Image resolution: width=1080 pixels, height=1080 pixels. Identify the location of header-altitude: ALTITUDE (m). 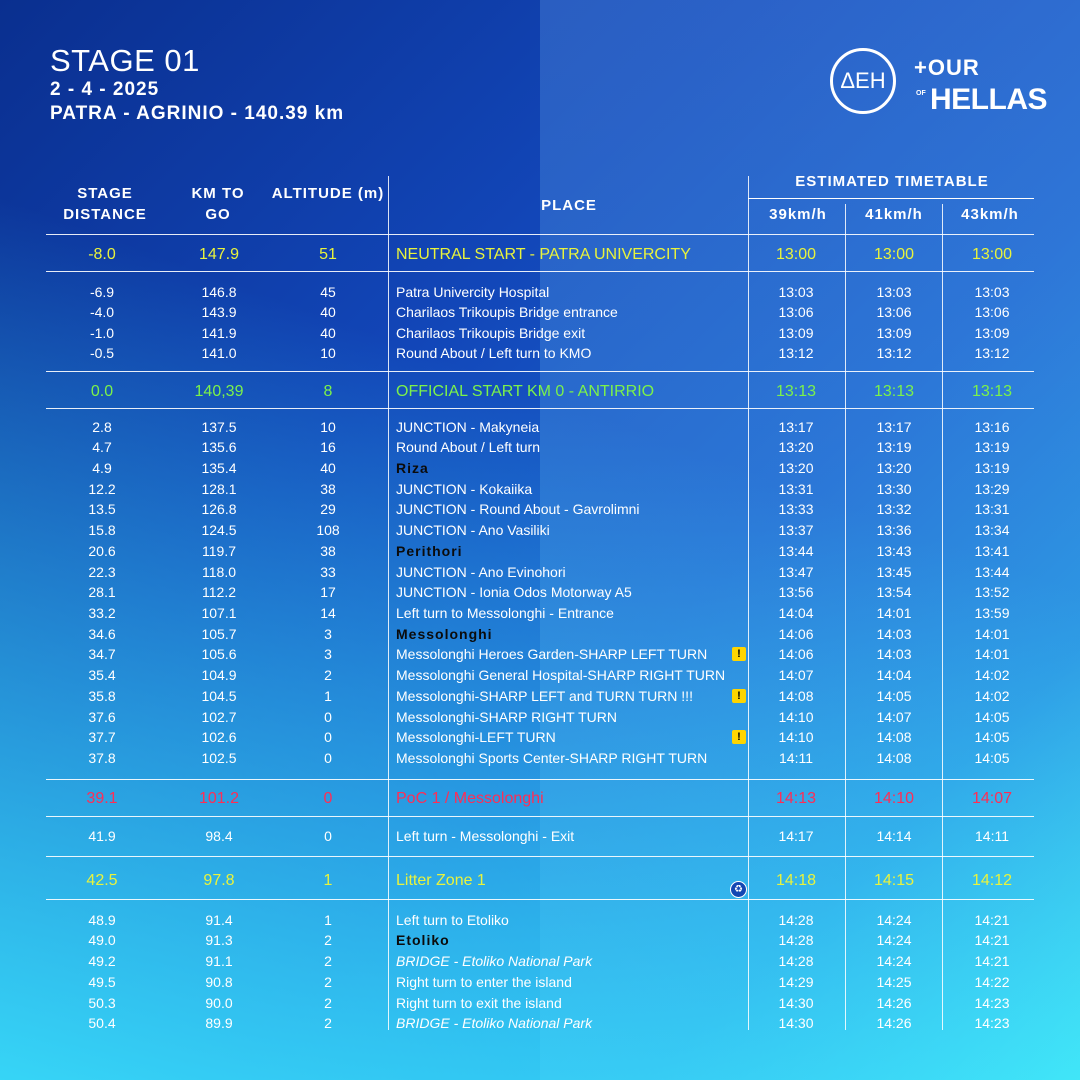
(328, 193).